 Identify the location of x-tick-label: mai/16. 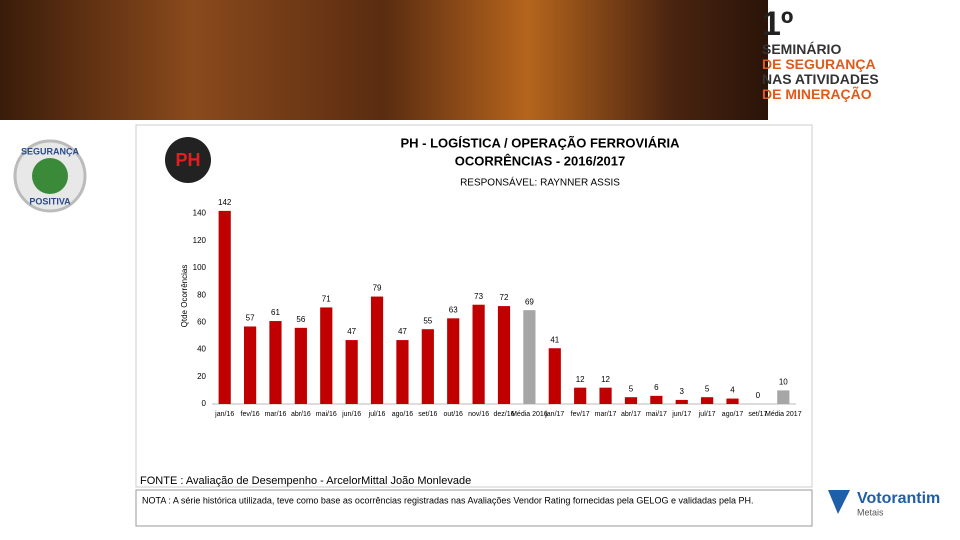
(326, 414).